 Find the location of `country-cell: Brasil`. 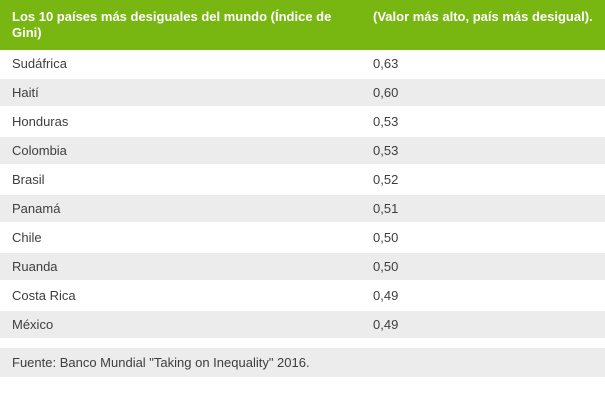

country-cell: Brasil is located at coordinates (28, 179).